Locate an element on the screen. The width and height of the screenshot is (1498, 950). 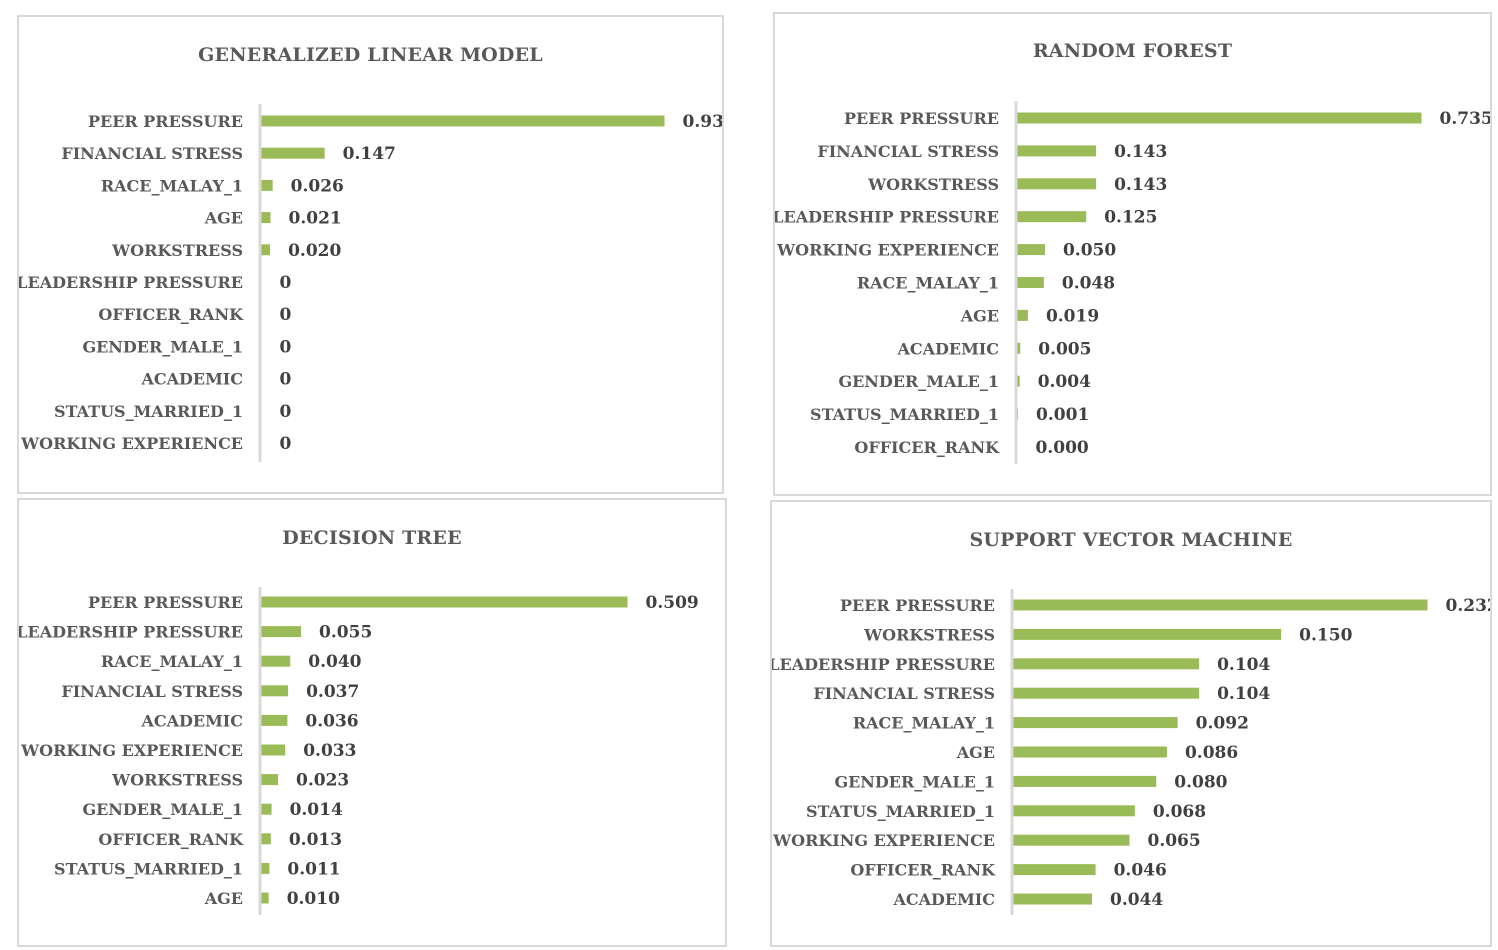
data-label: 0.938 is located at coordinates (703, 122).